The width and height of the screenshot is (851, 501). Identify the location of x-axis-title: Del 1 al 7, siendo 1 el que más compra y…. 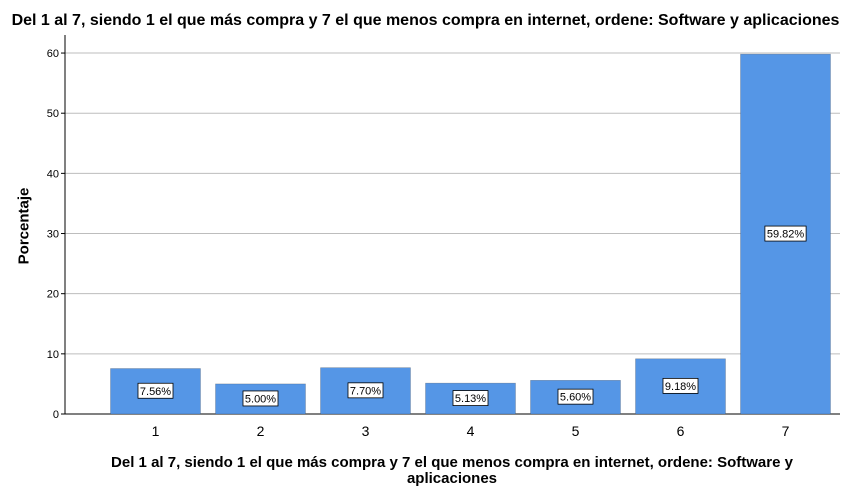
(452, 470).